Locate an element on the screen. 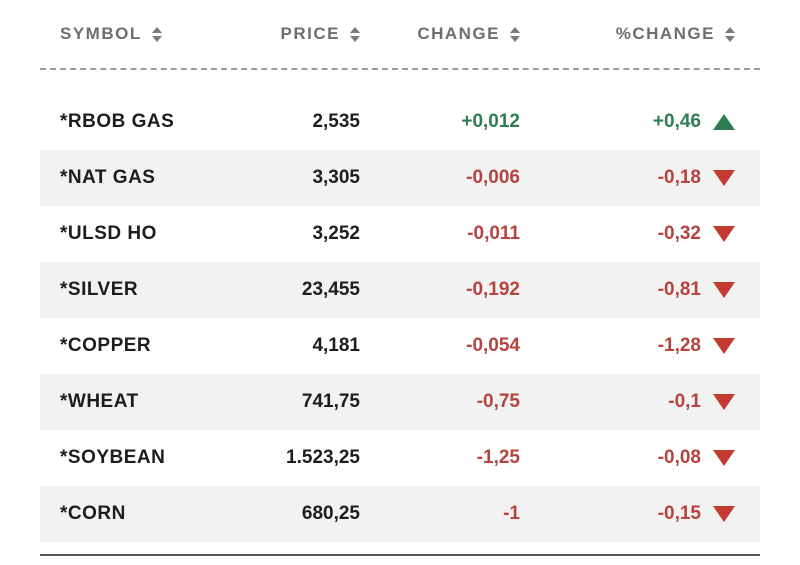  percent-change-value: -0,15 is located at coordinates (679, 513).